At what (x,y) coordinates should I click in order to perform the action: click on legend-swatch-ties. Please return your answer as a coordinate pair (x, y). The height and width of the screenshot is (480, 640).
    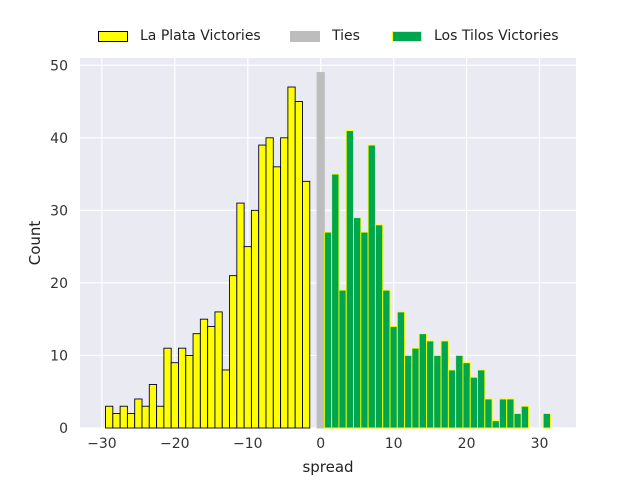
    Looking at the image, I should click on (305, 36).